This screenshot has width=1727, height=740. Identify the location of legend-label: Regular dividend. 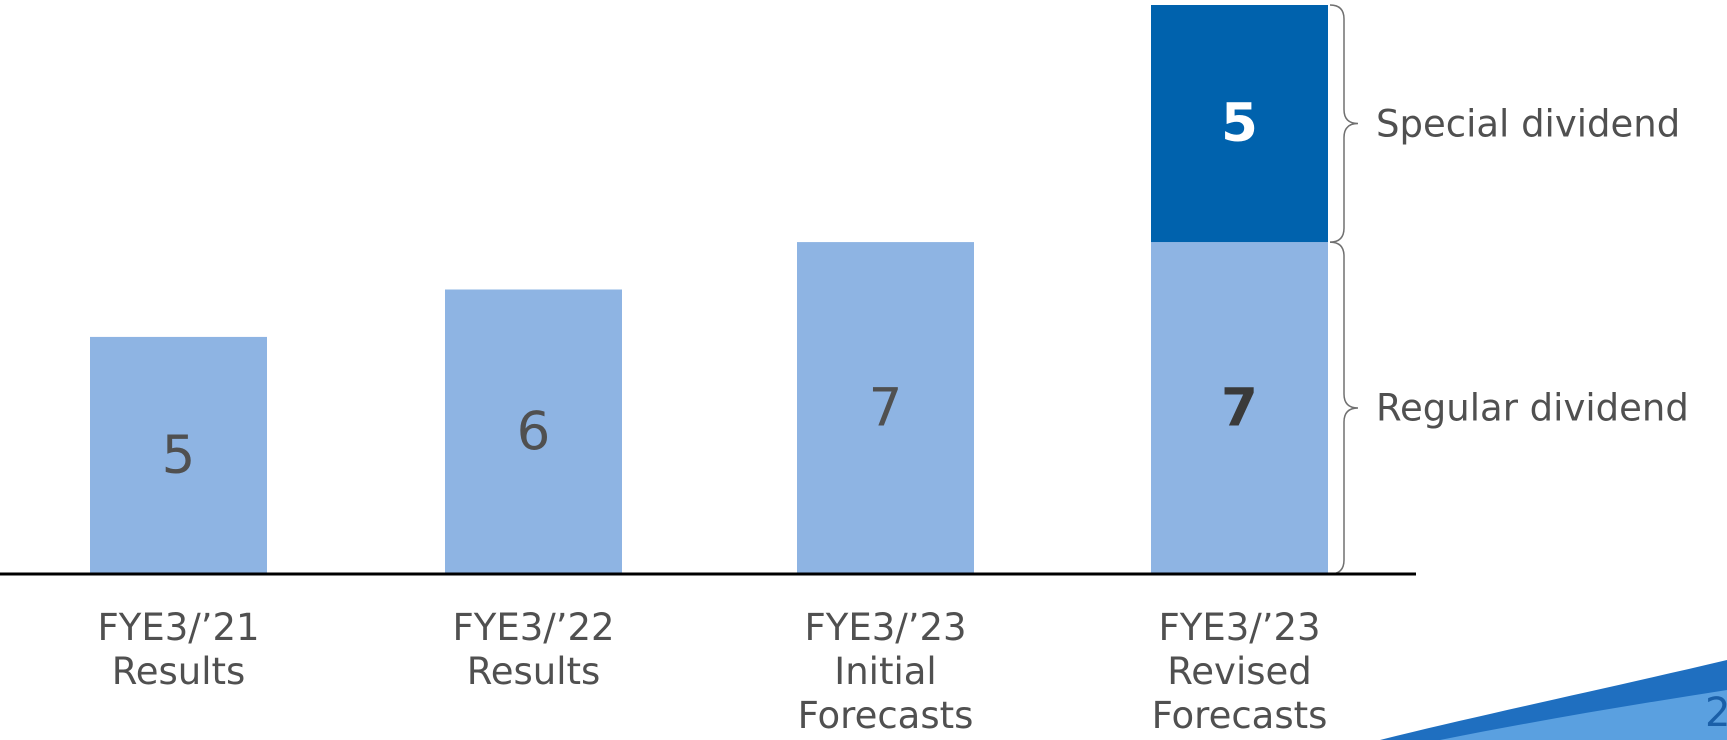
(1532, 408).